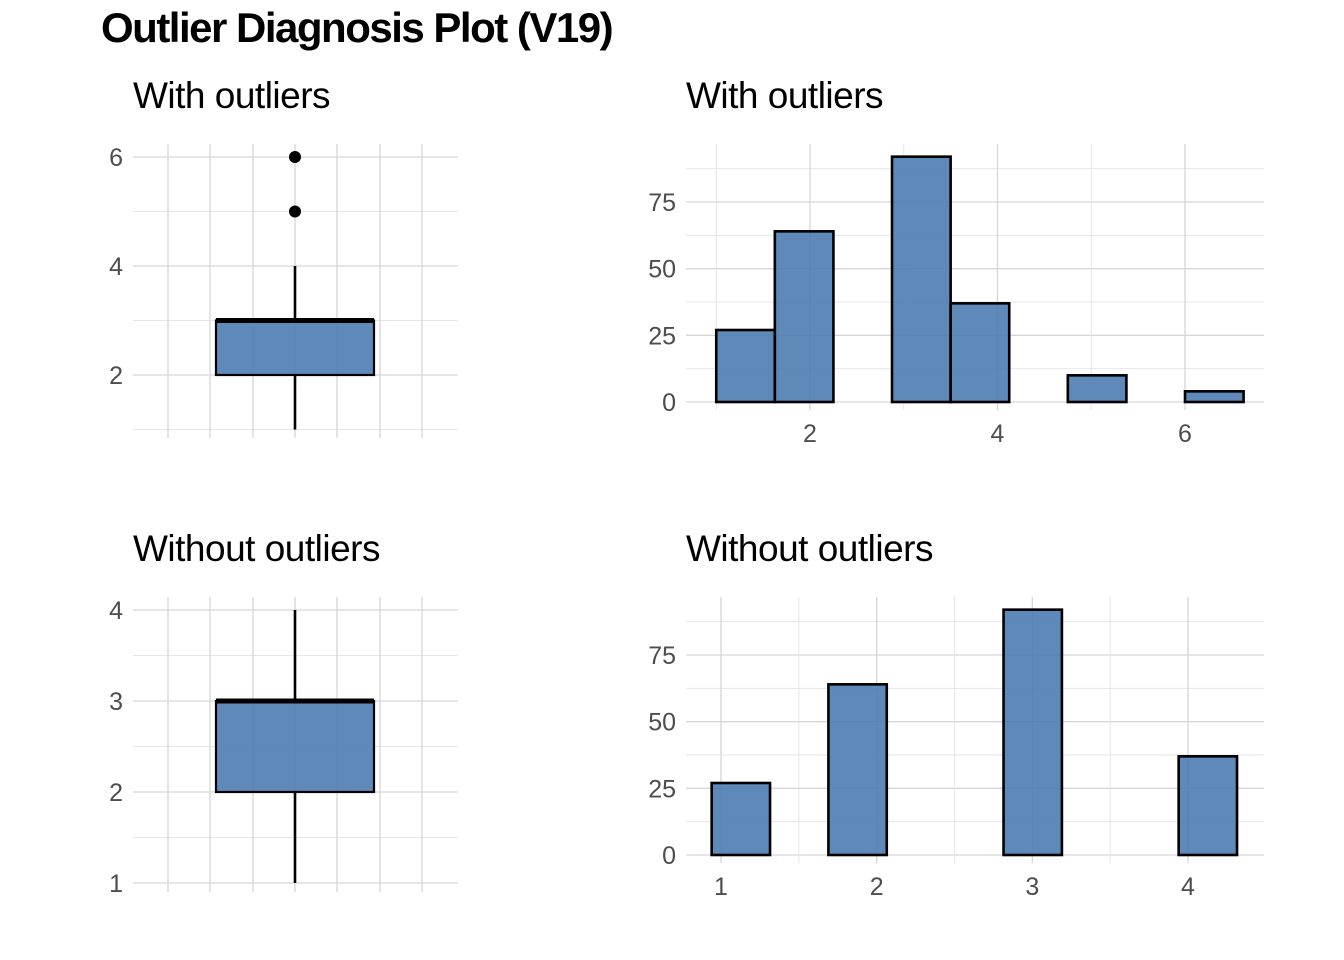  What do you see at coordinates (116, 158) in the screenshot?
I see `y-tick-label: 6` at bounding box center [116, 158].